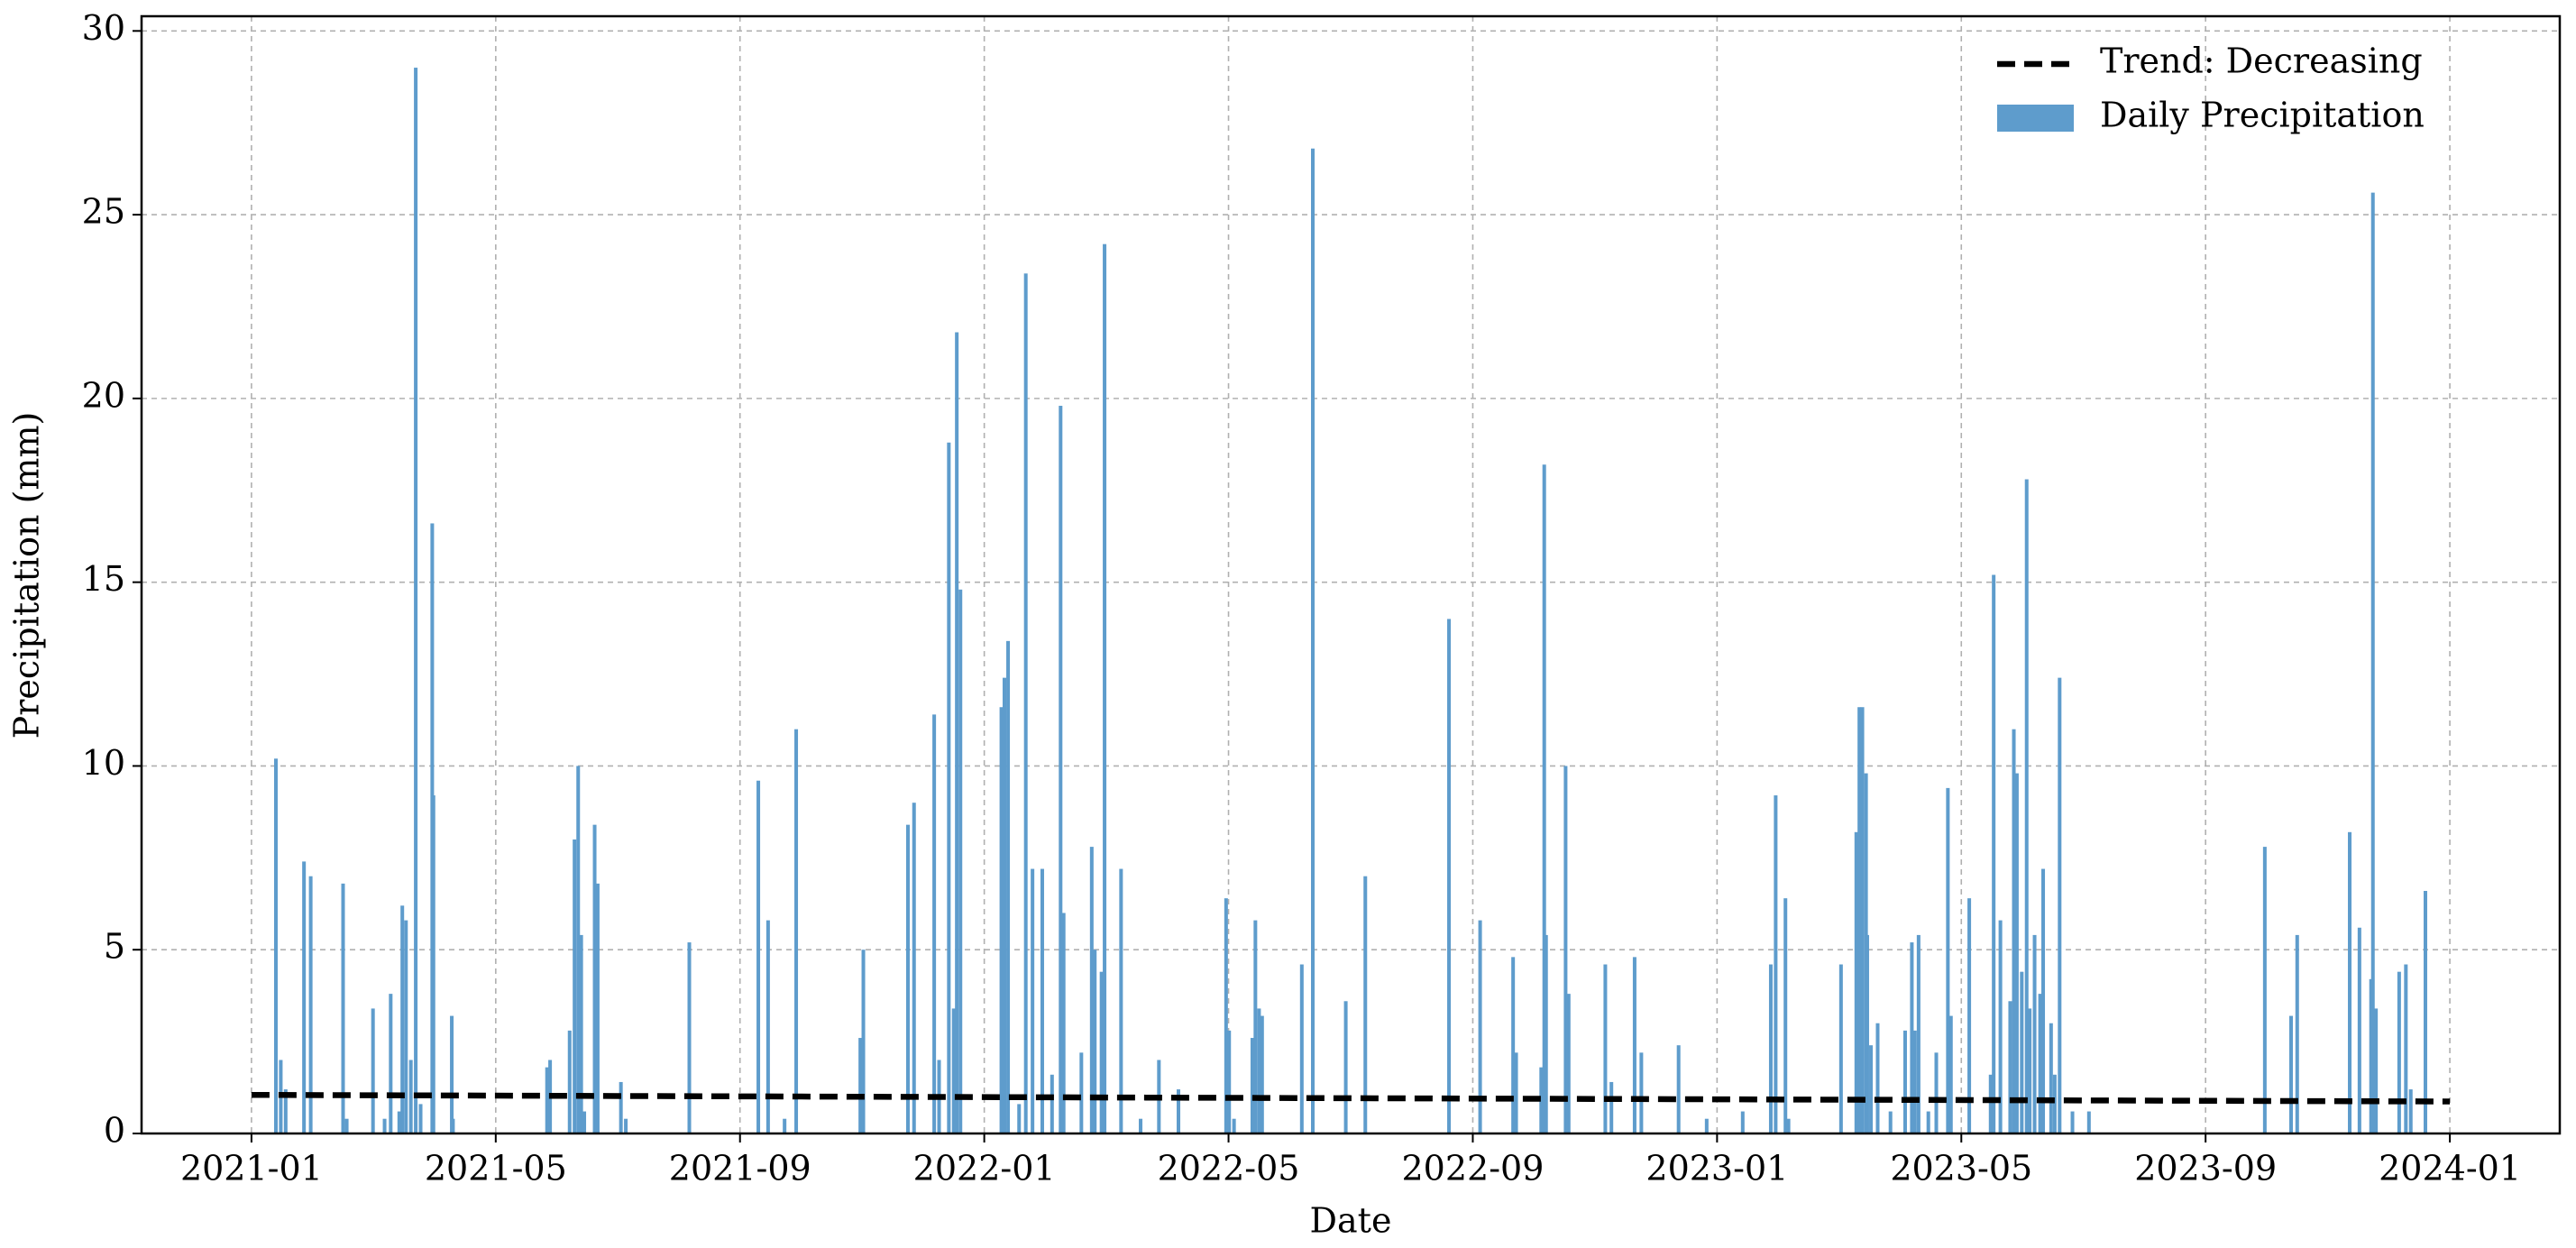 This screenshot has height=1248, width=2576. Describe the element at coordinates (114, 1131) in the screenshot. I see `y-tick-label: 0` at that location.